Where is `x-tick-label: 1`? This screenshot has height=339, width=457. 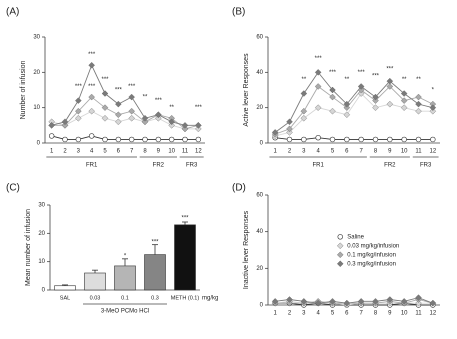 x-tick-label: 1 is located at coordinates (275, 314).